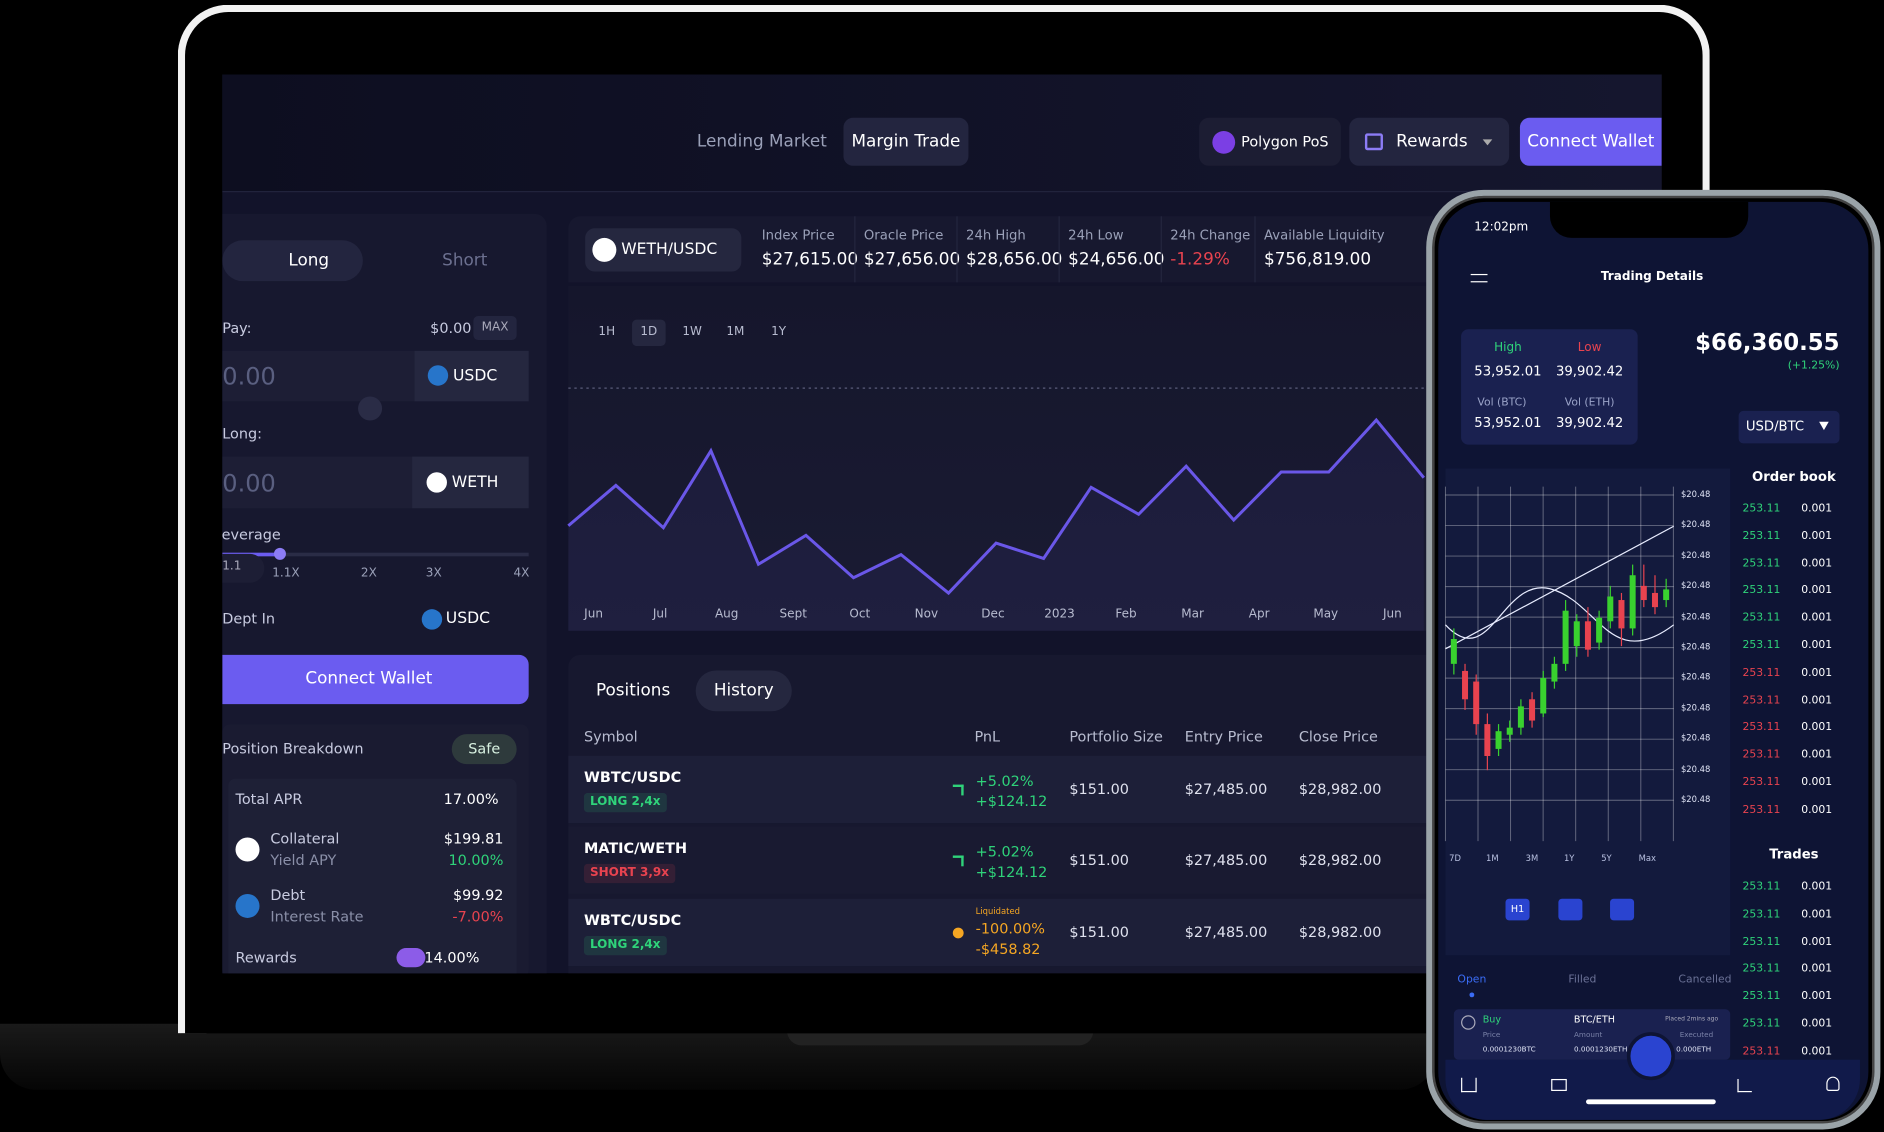 This screenshot has height=1132, width=1884. Describe the element at coordinates (1582, 979) in the screenshot. I see `order-tab: Filled` at that location.